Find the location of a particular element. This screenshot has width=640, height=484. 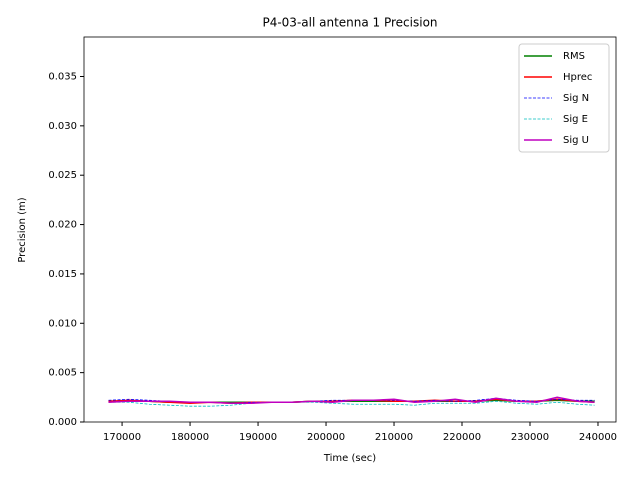

legend-label: RMS is located at coordinates (574, 56).